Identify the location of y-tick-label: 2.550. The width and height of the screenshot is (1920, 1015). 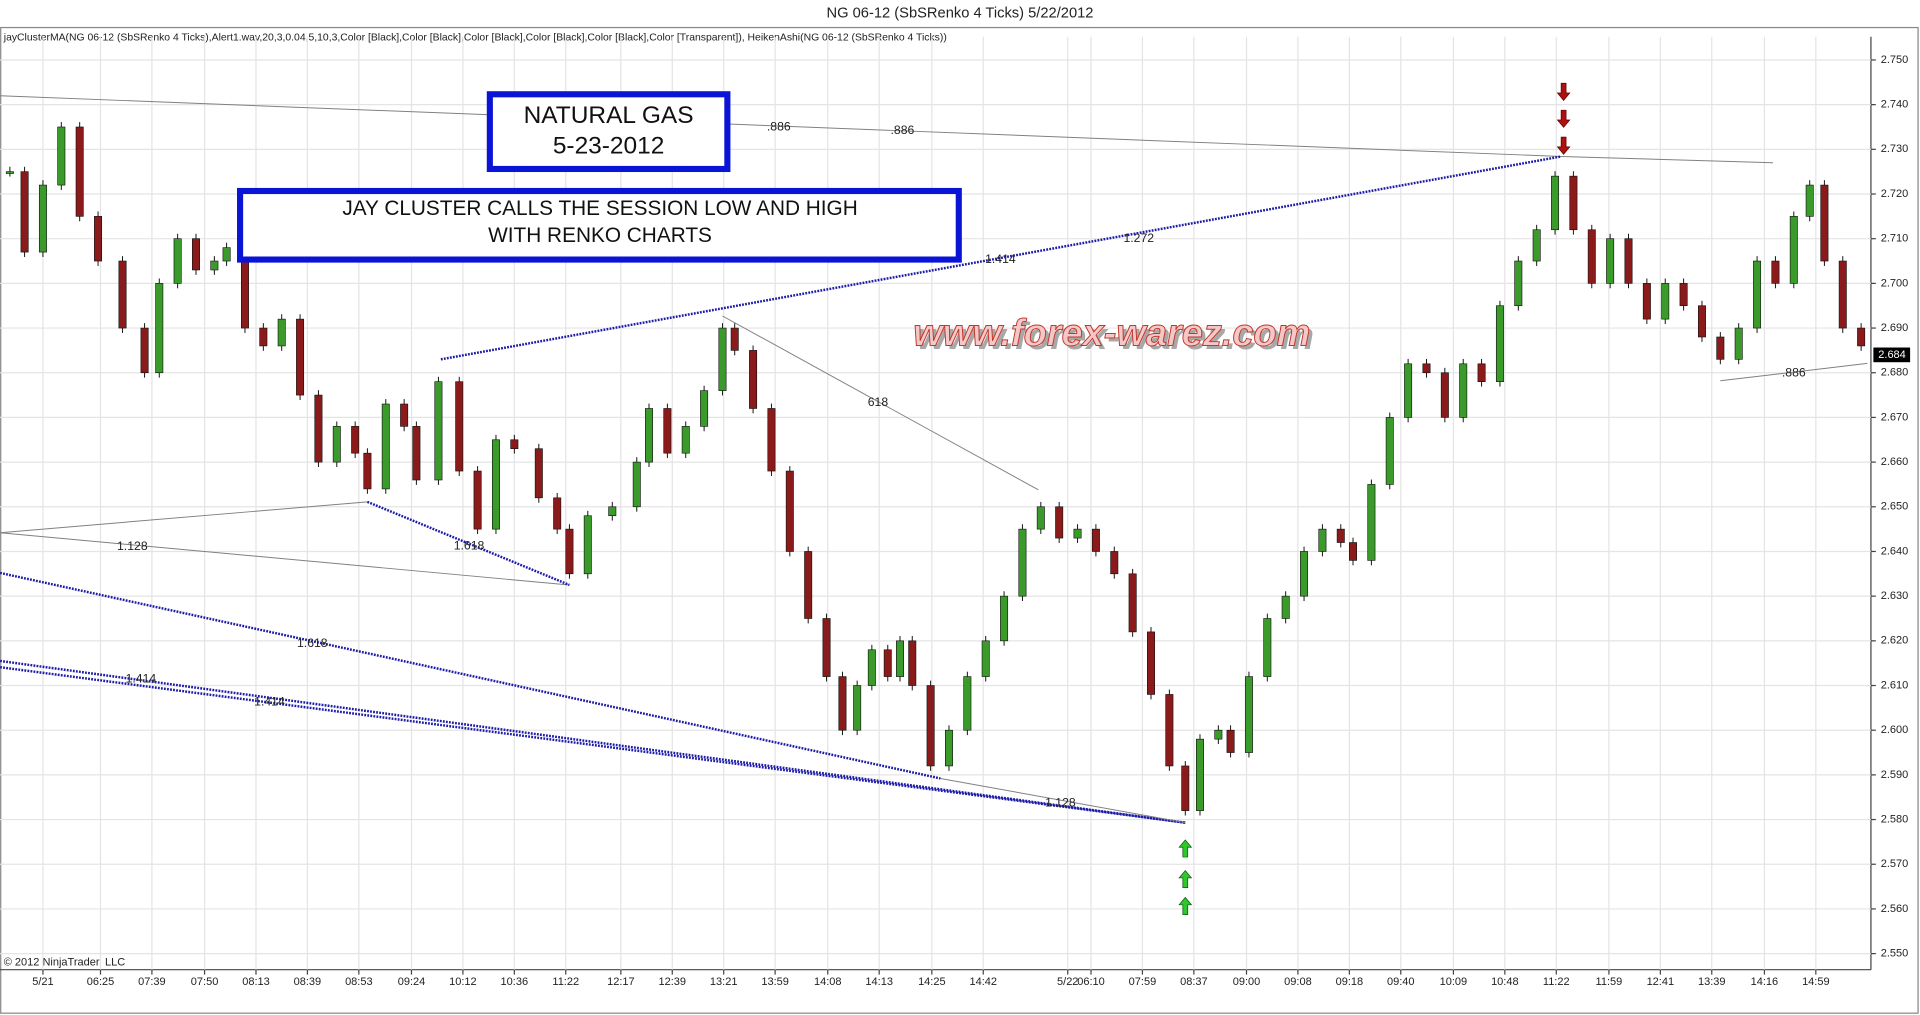
(1895, 954).